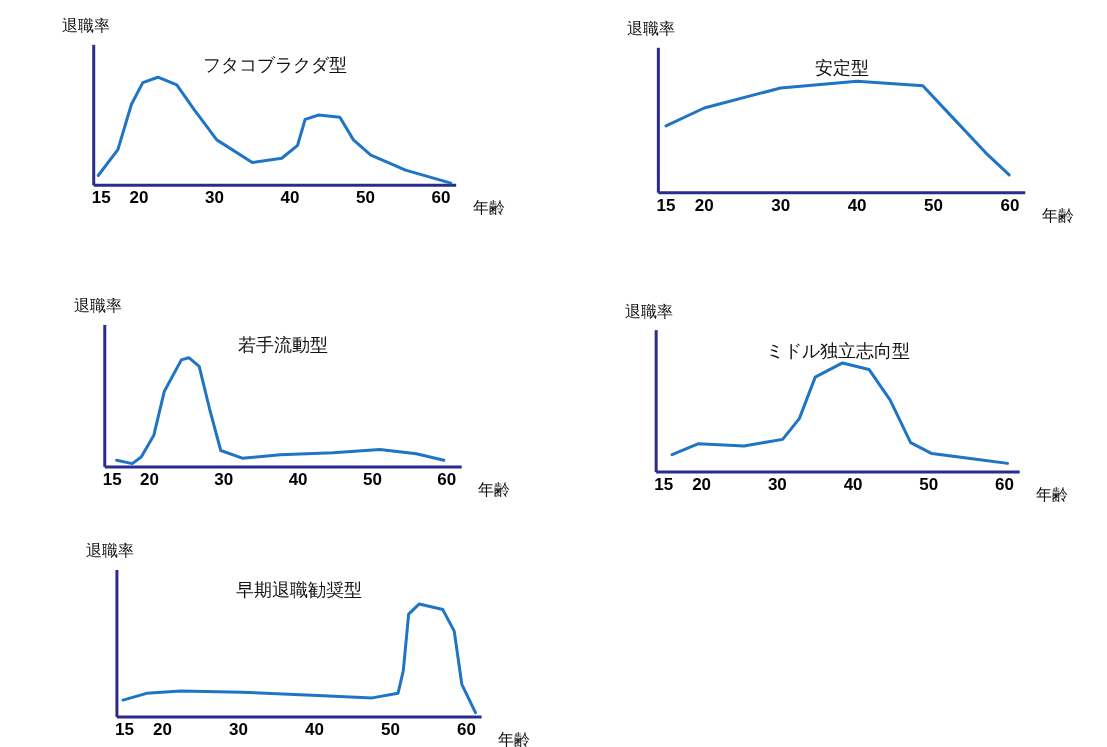 This screenshot has width=1107, height=747. Describe the element at coordinates (283, 344) in the screenshot. I see `chart-title: 若手流動型` at that location.